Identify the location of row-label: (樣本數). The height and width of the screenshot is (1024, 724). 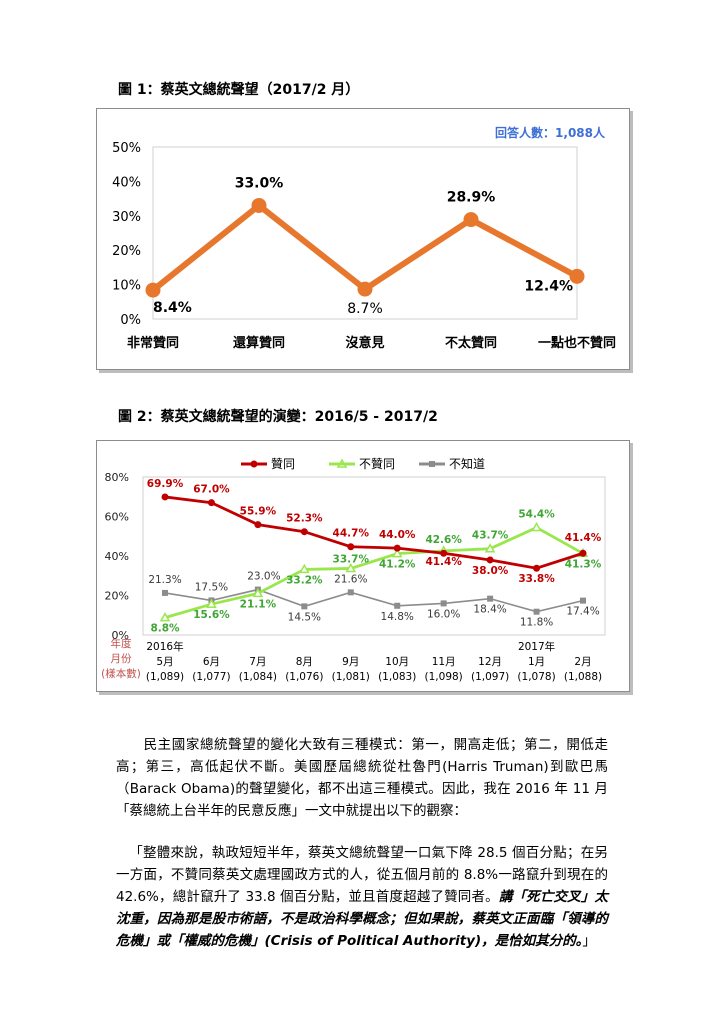
(121, 673).